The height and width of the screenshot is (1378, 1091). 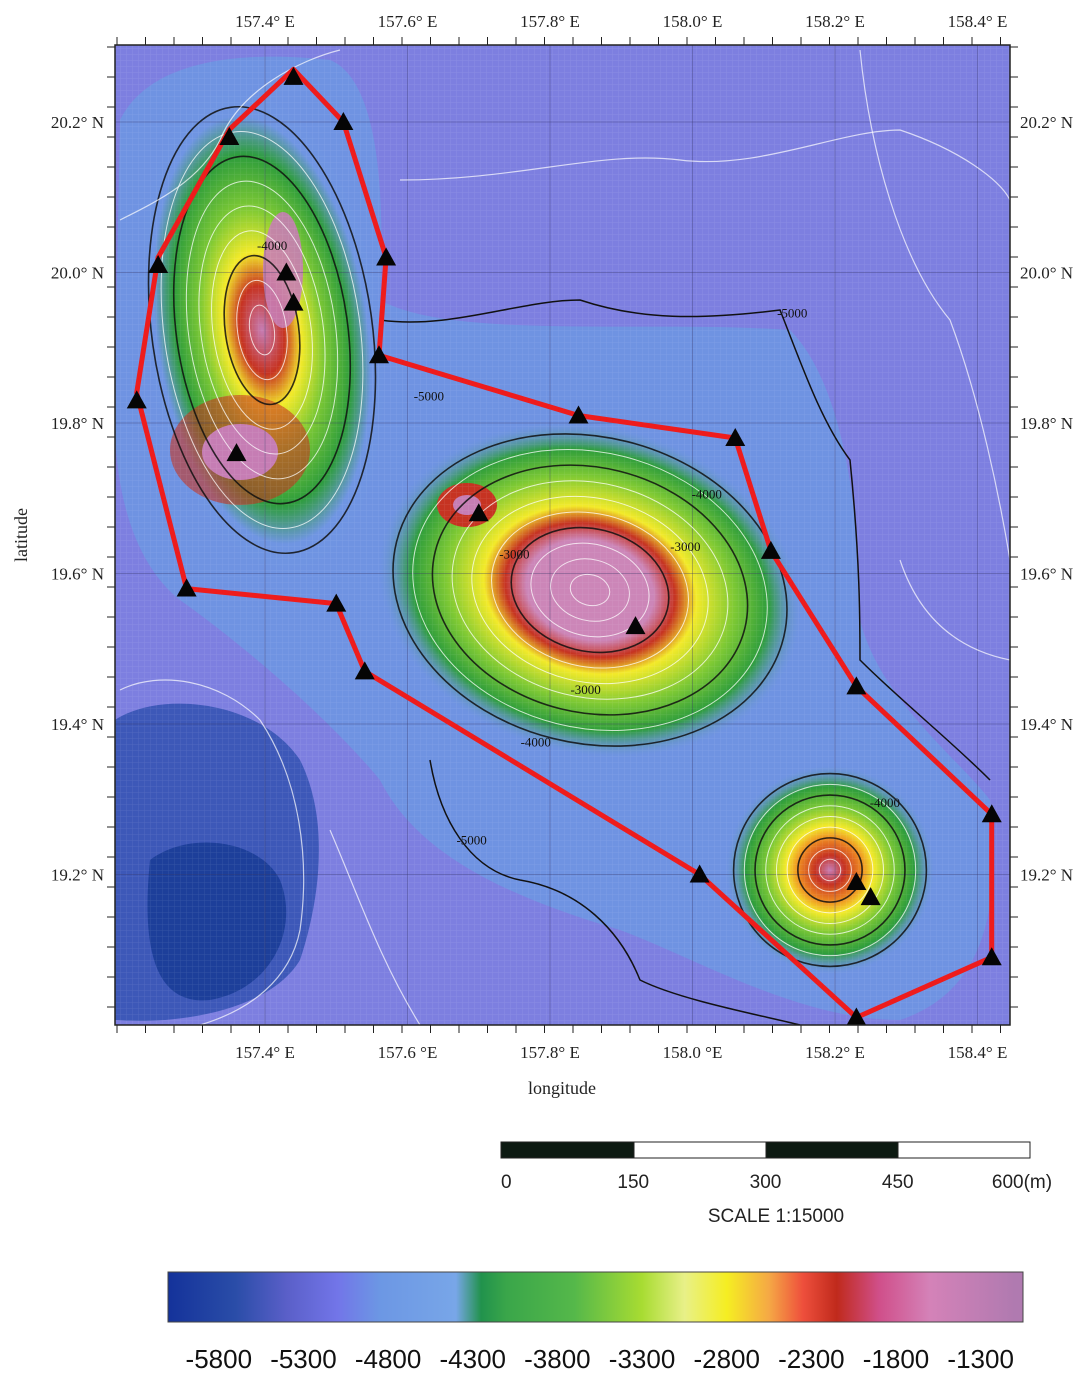 I want to click on longitude-tick-label: 158.0° E, so click(x=693, y=21).